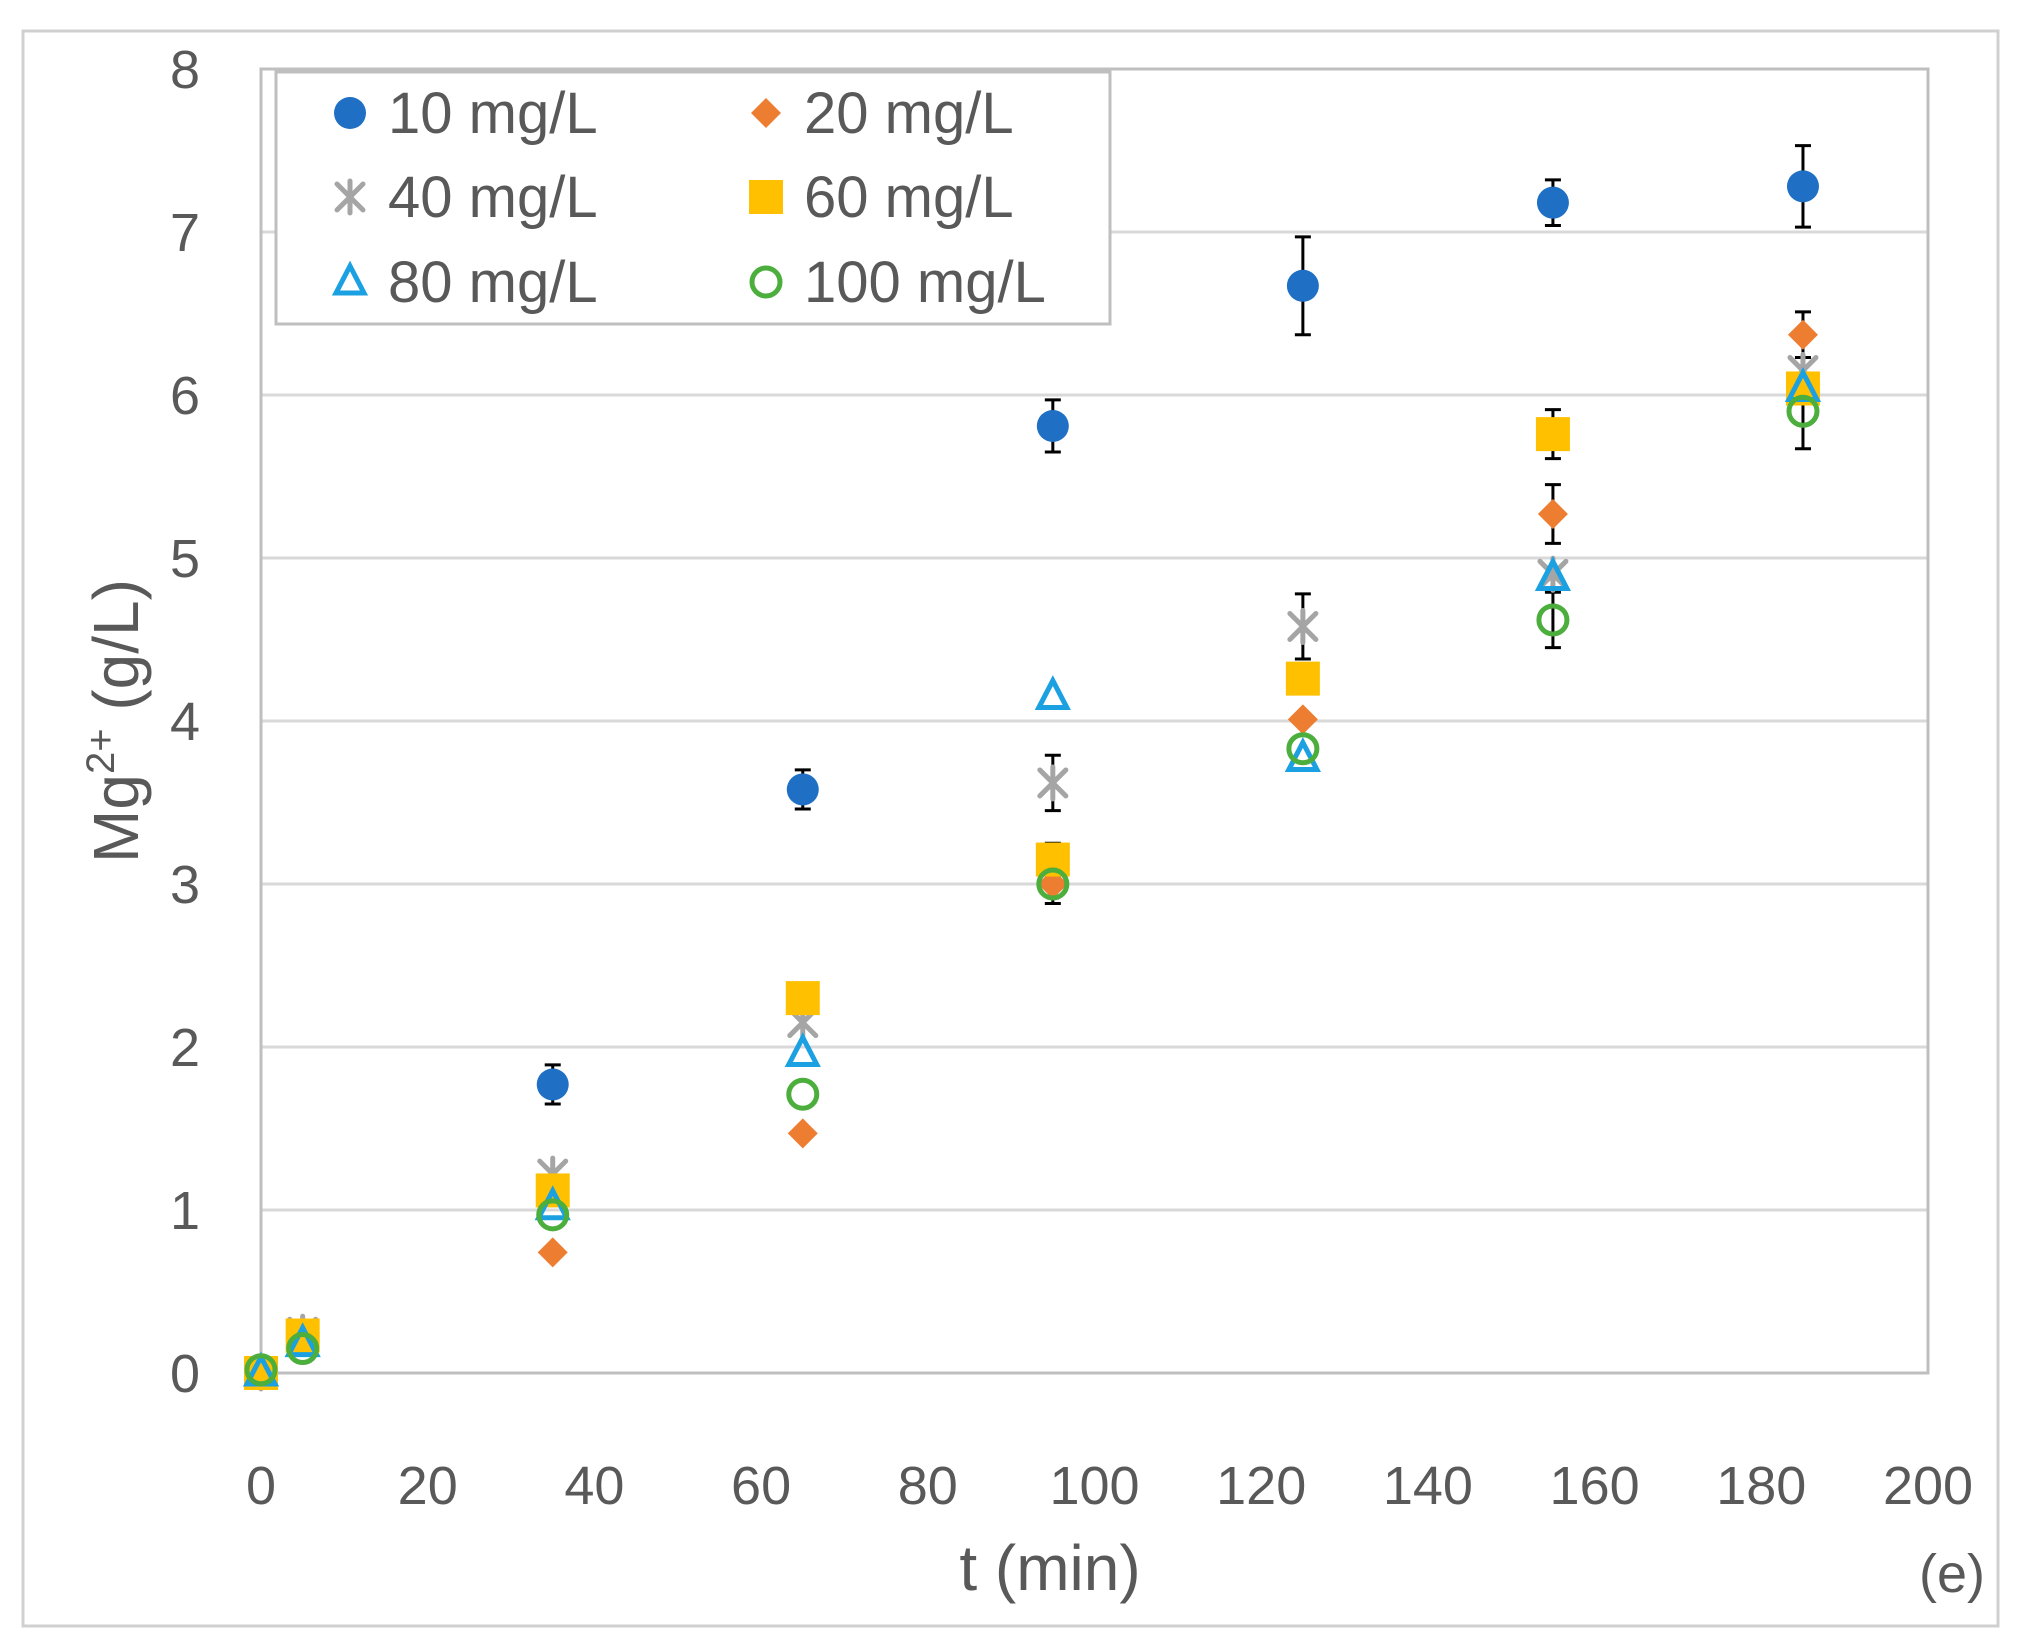 This screenshot has width=2021, height=1651. What do you see at coordinates (761, 1486) in the screenshot?
I see `x-tick-label: 60` at bounding box center [761, 1486].